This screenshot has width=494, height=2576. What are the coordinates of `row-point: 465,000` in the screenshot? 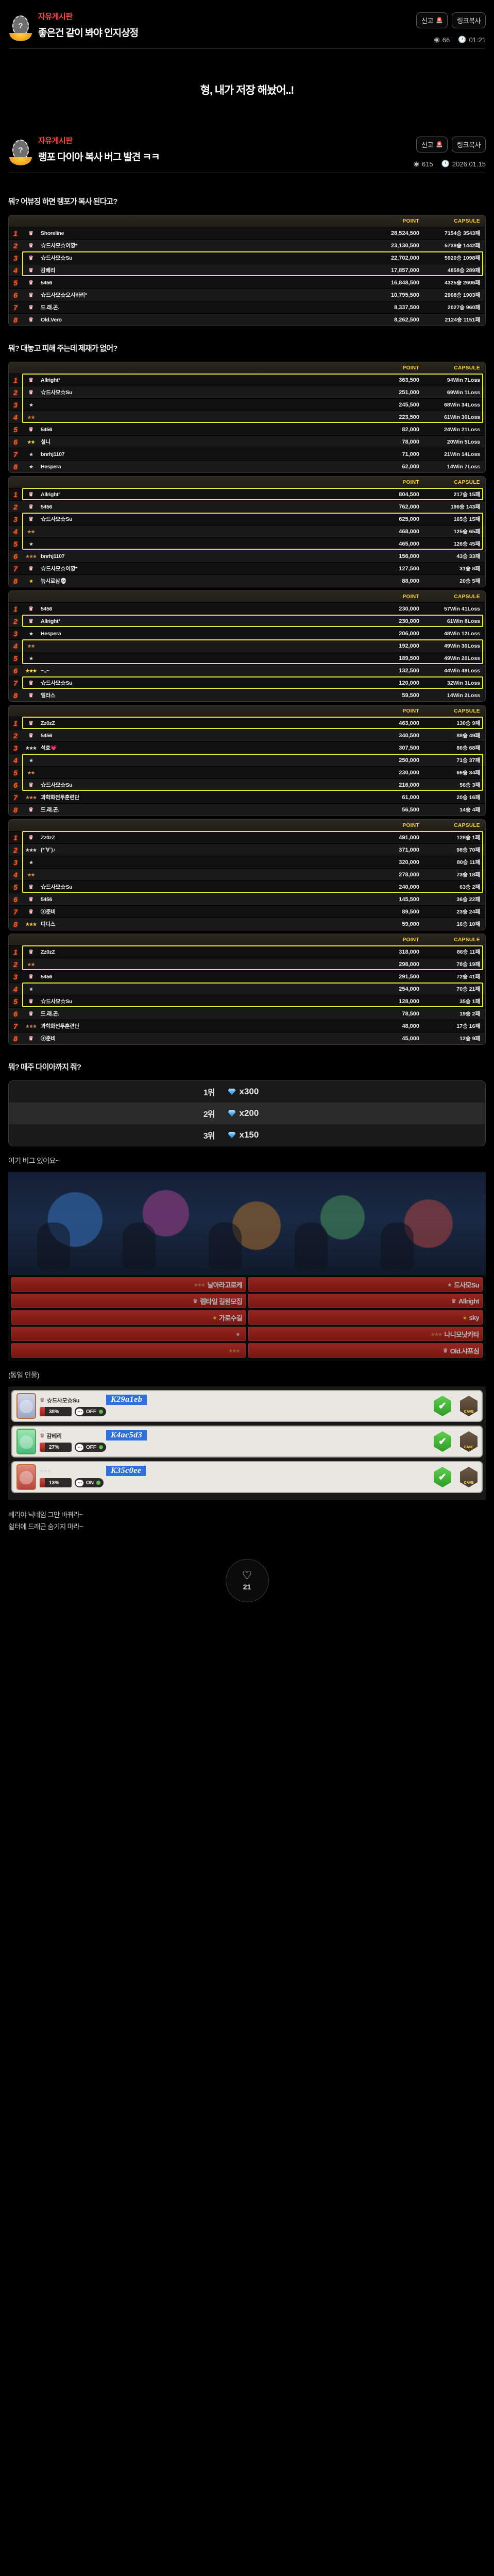 It's located at (409, 543).